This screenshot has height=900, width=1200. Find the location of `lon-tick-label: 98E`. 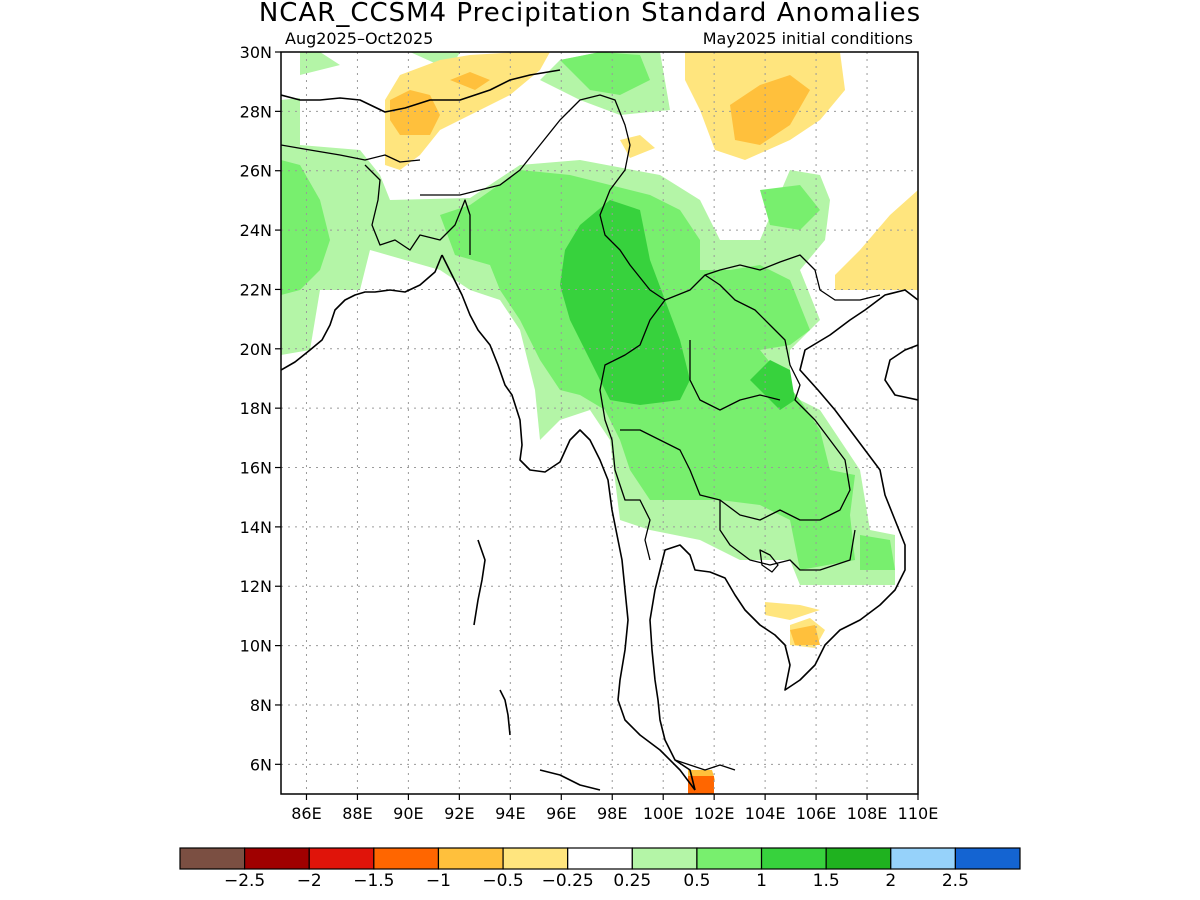

lon-tick-label: 98E is located at coordinates (612, 813).